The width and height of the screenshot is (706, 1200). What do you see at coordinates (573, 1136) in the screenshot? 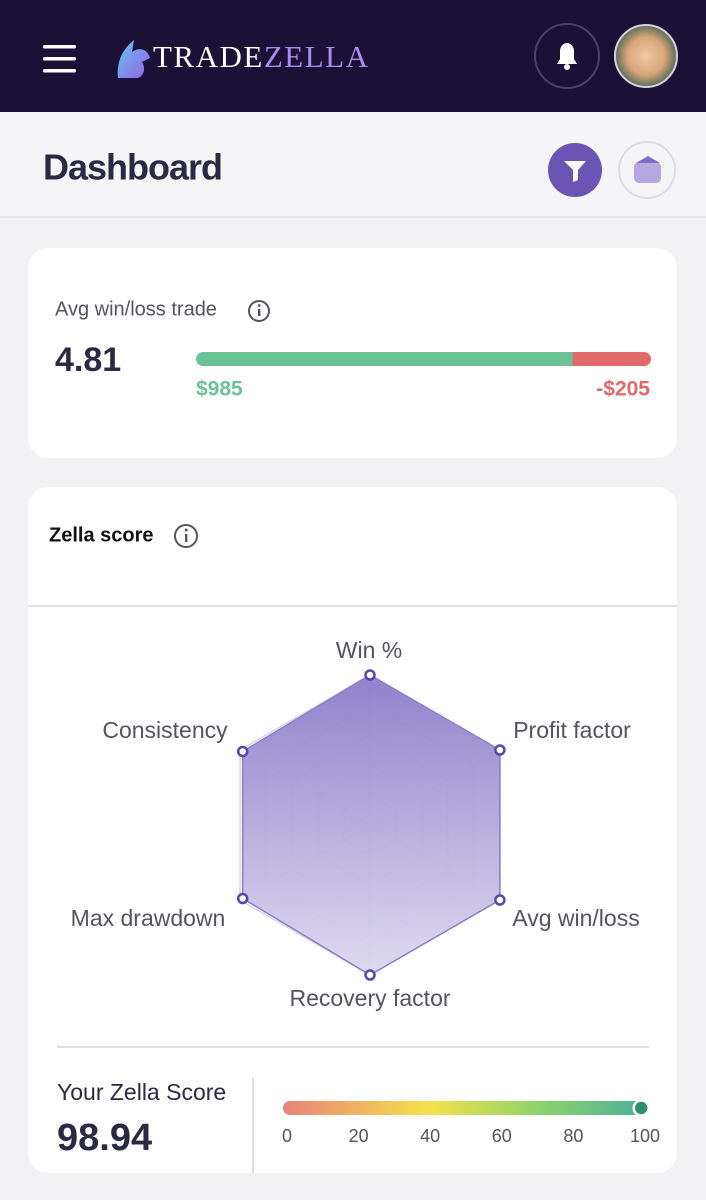
I see `gauge-tick-label: 80` at bounding box center [573, 1136].